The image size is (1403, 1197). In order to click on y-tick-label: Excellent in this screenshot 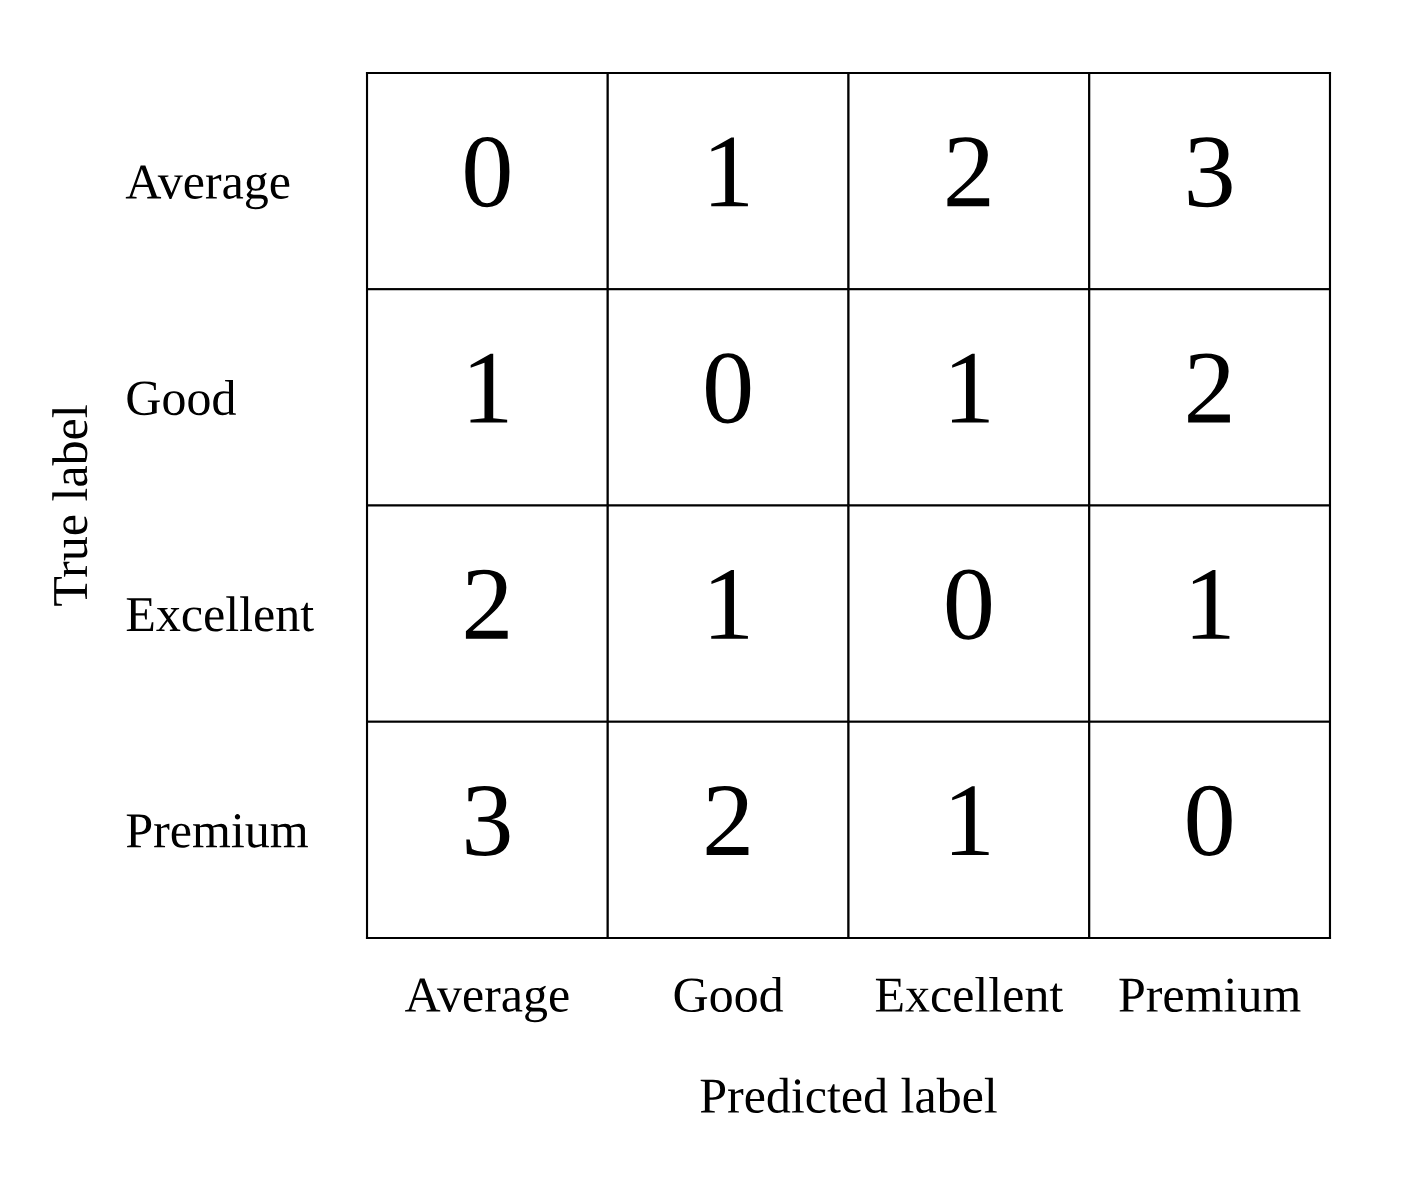, I will do `click(220, 614)`.